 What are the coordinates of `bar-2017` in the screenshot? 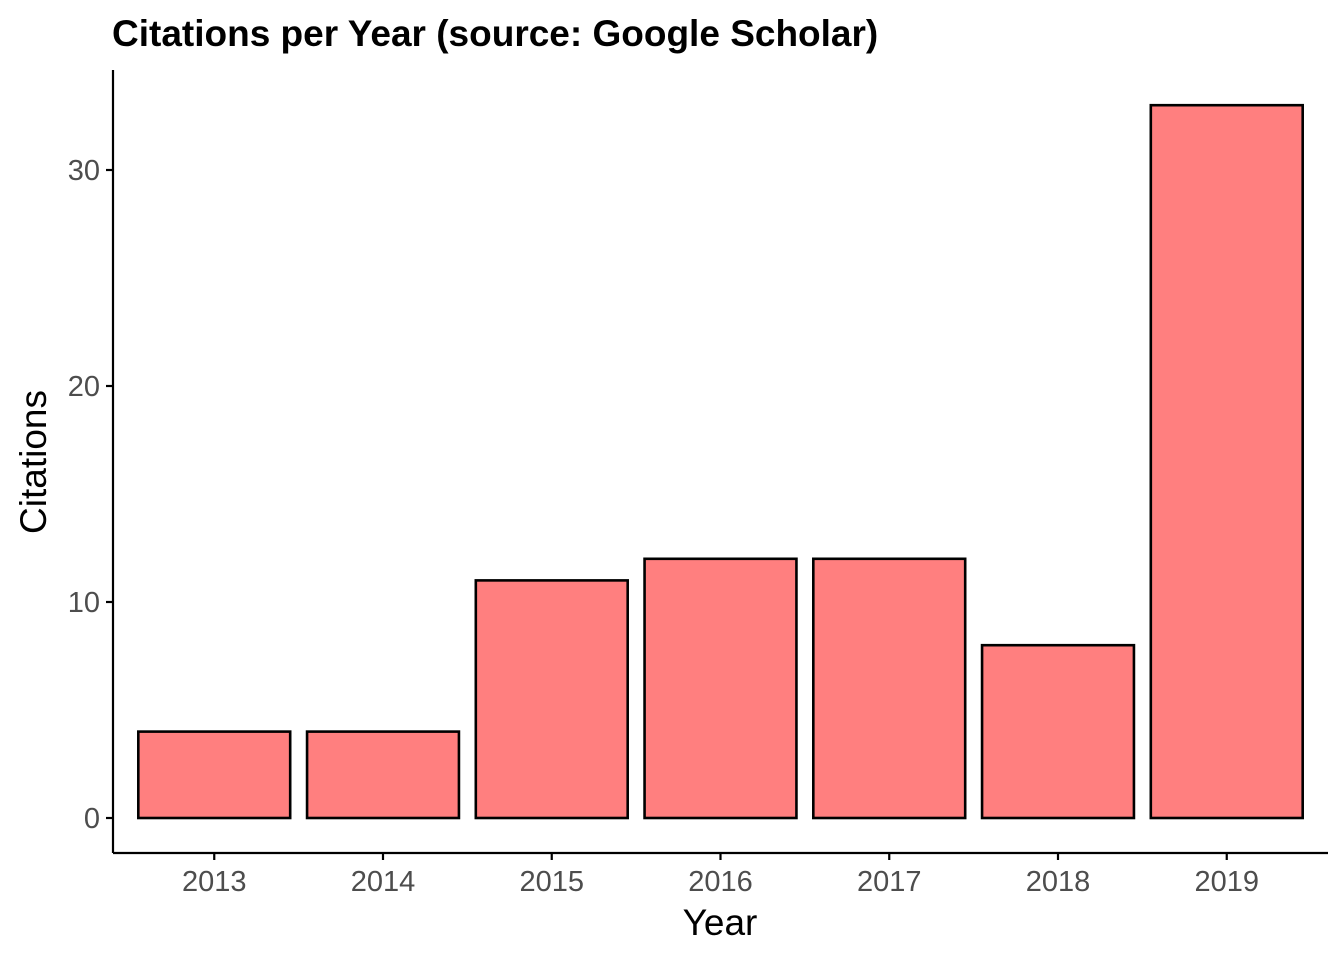 It's located at (889, 688).